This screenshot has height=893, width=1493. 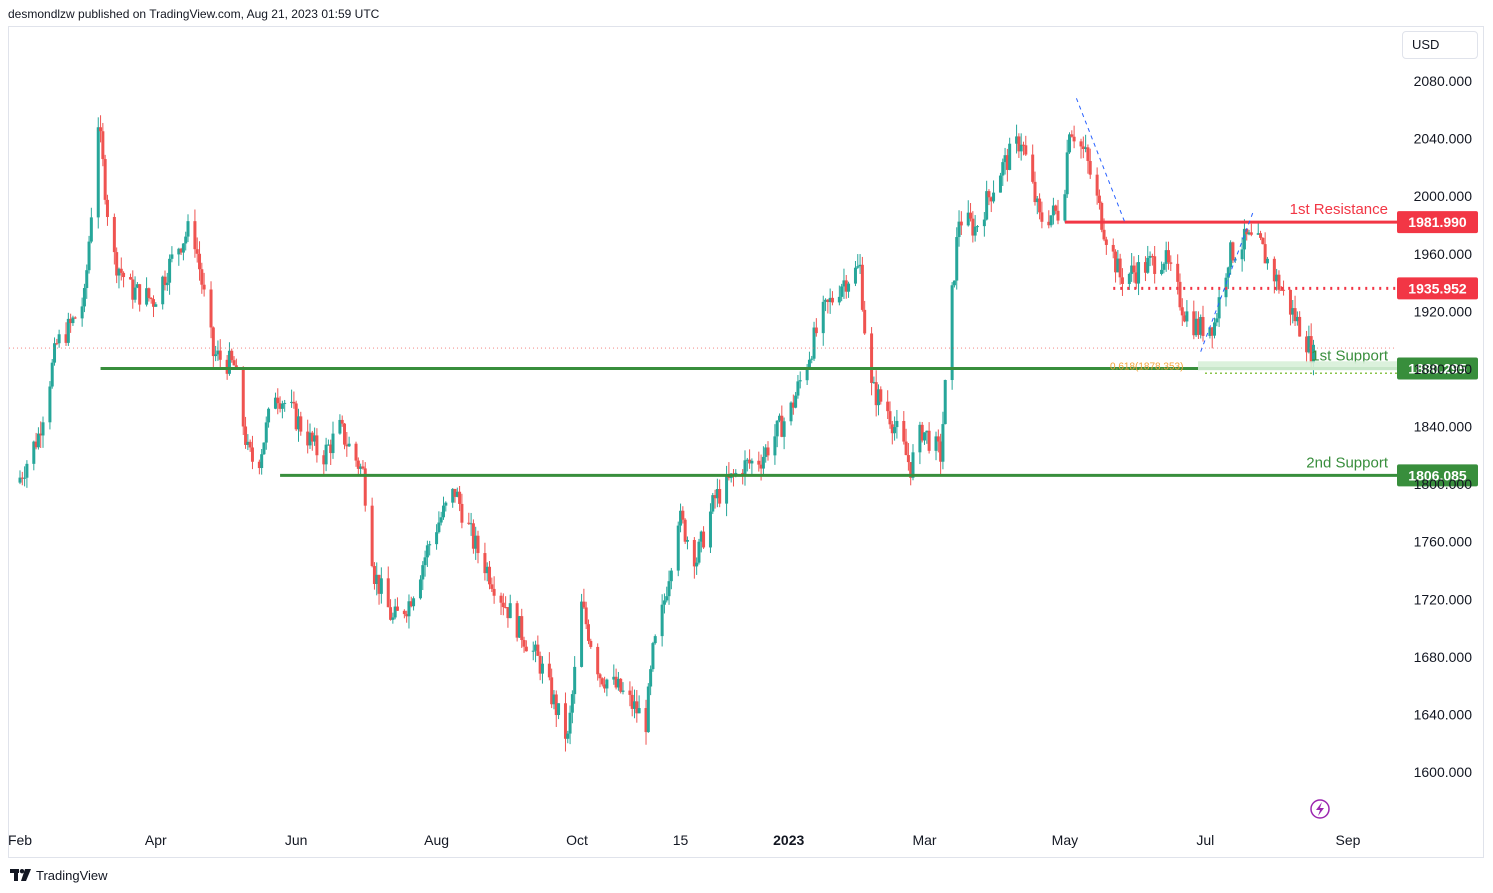 I want to click on y-tick-label: 1600.000, so click(x=1443, y=772).